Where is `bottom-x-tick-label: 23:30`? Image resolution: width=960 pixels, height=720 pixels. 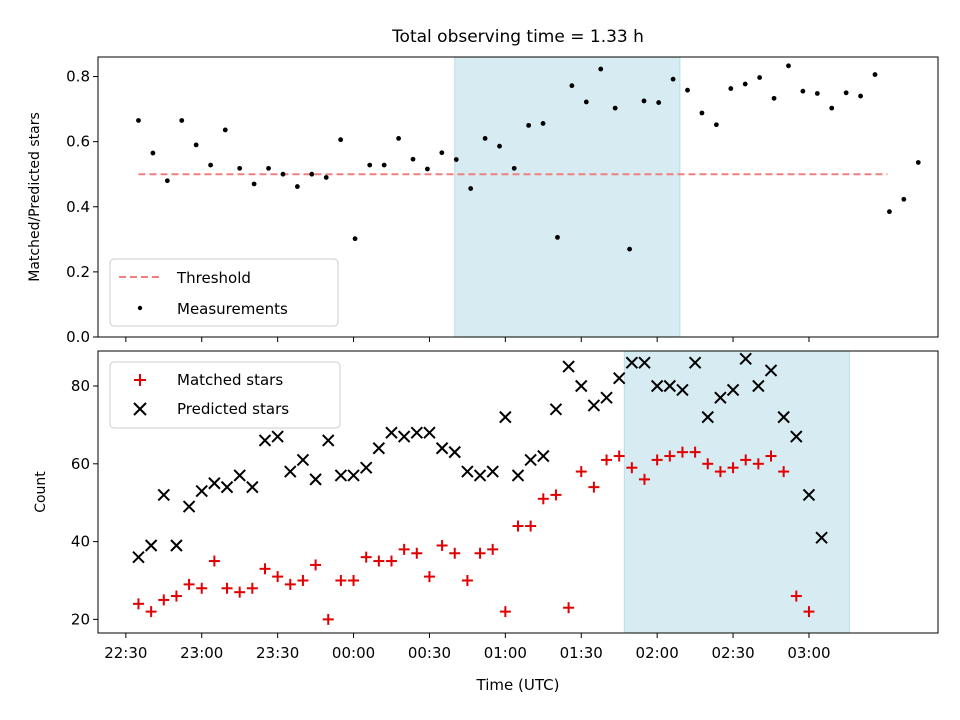 bottom-x-tick-label: 23:30 is located at coordinates (277, 653).